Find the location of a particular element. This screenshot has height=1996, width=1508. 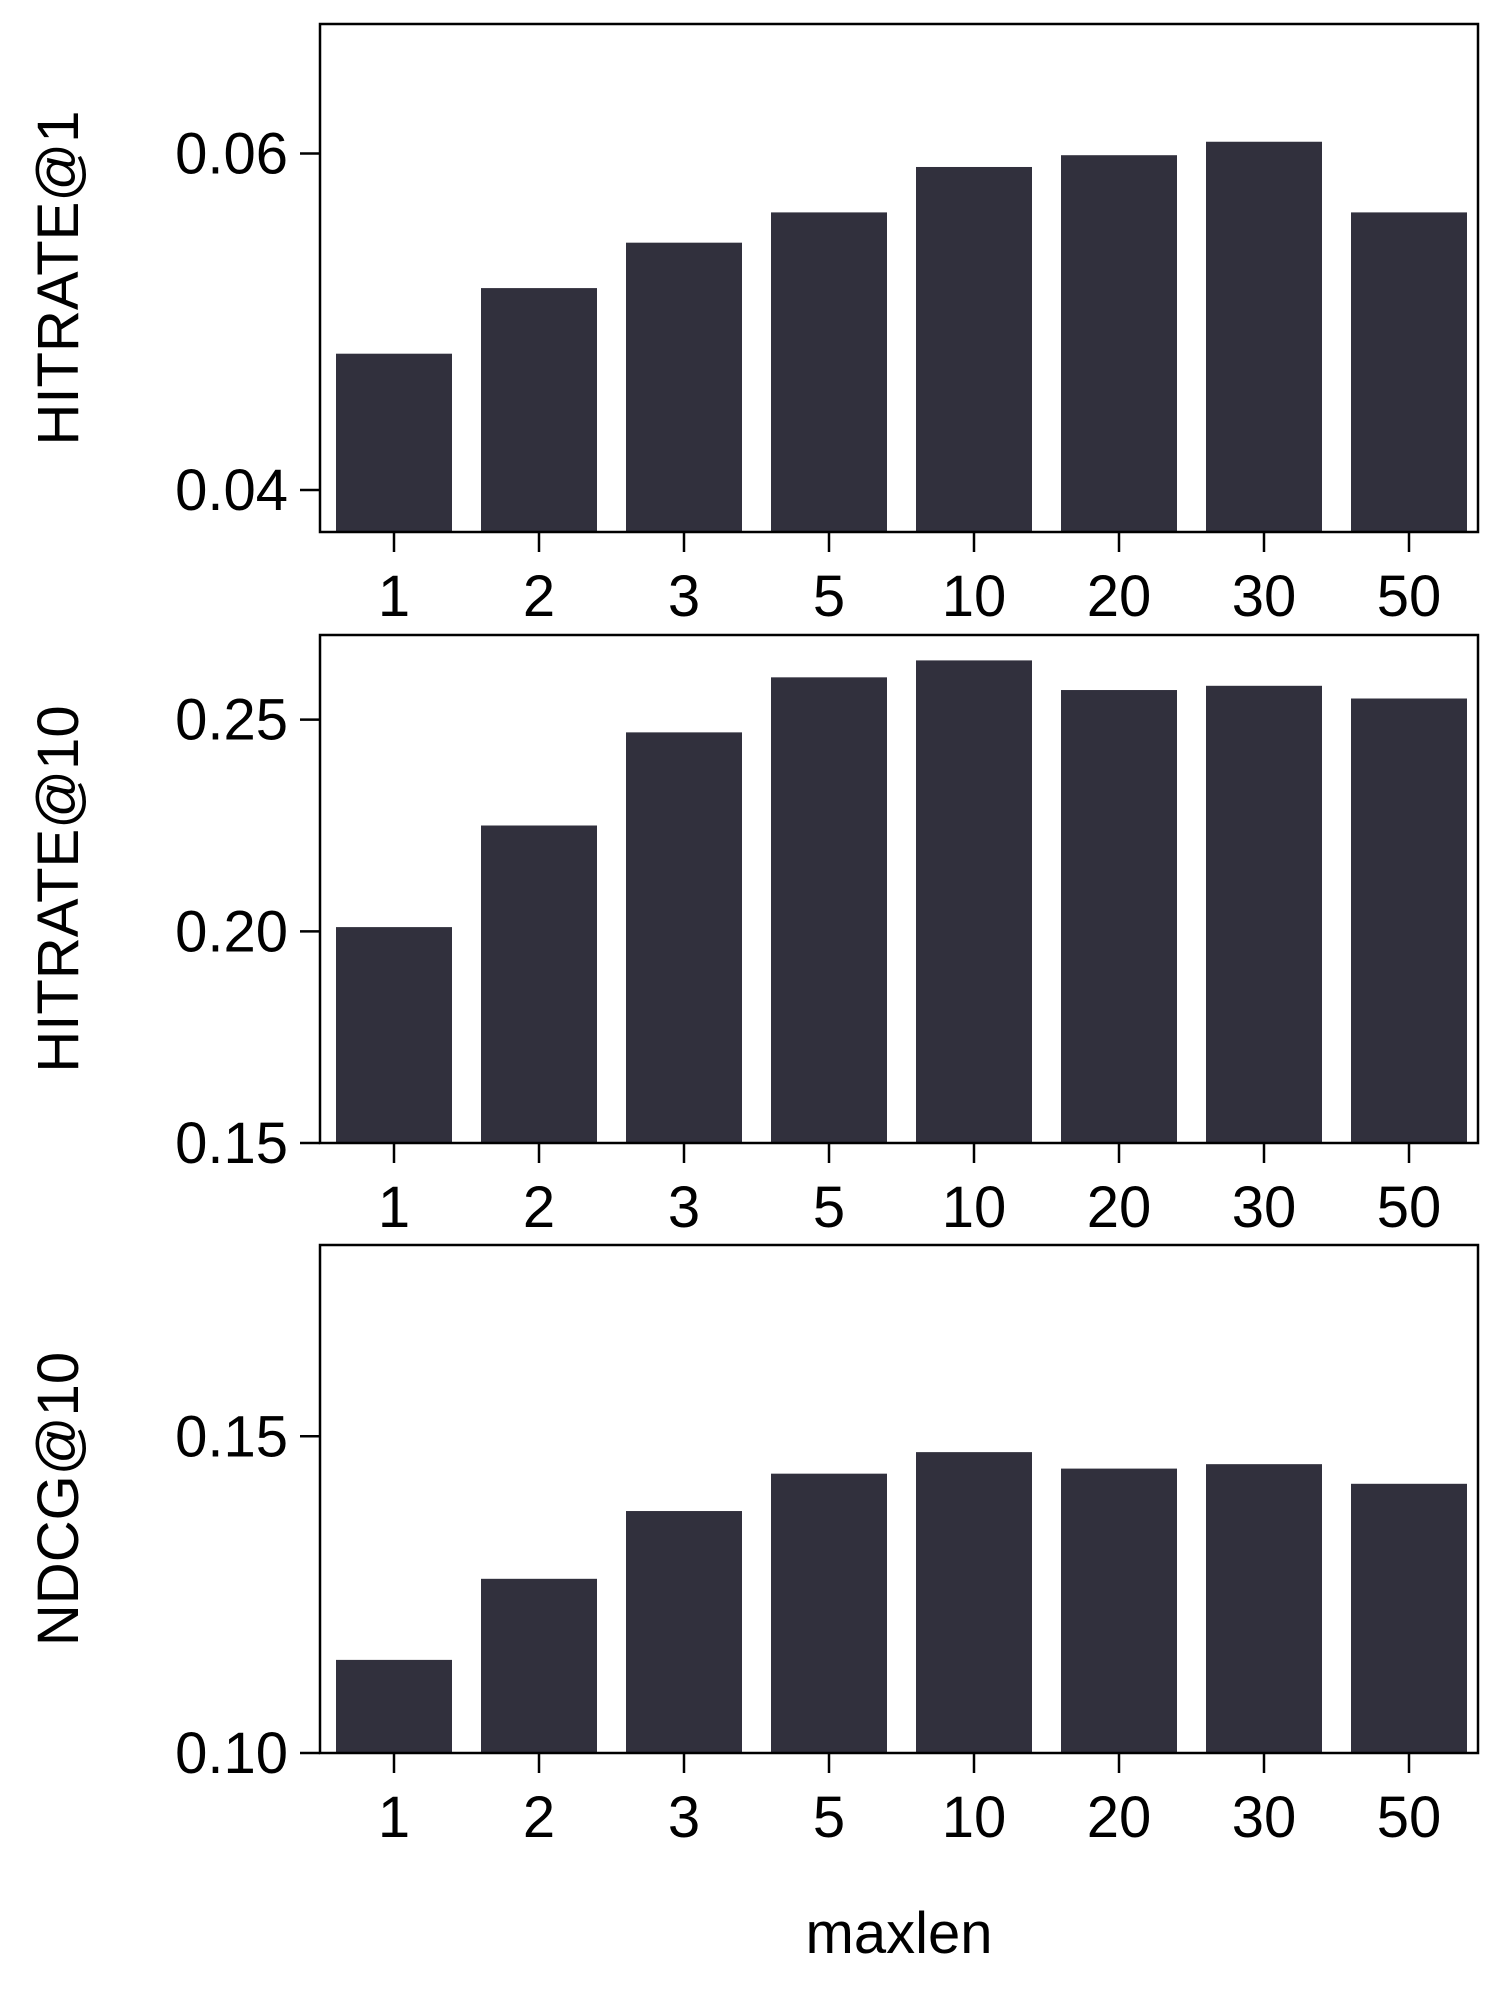

y-tick-label: 0.20 is located at coordinates (231, 931).